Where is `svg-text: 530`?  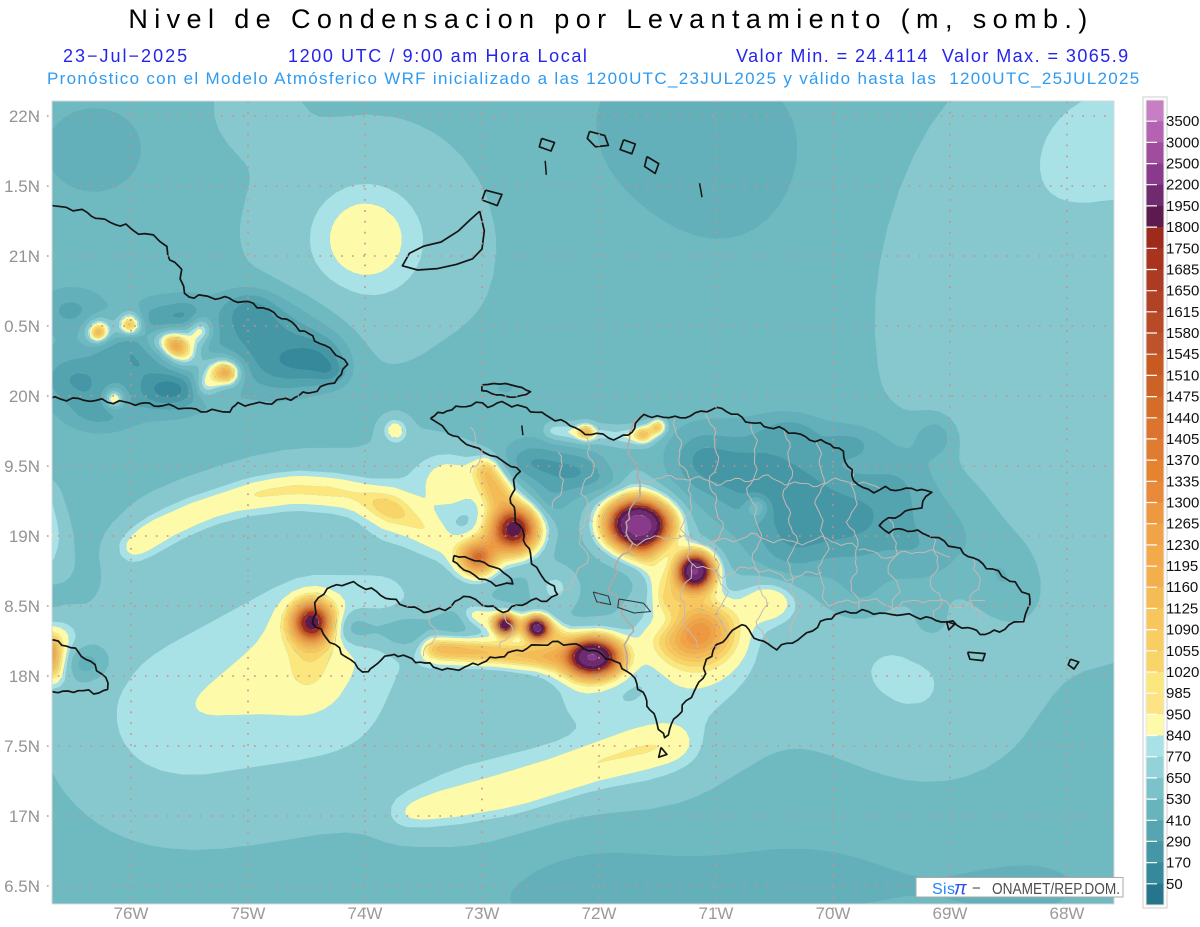 svg-text: 530 is located at coordinates (1178, 799).